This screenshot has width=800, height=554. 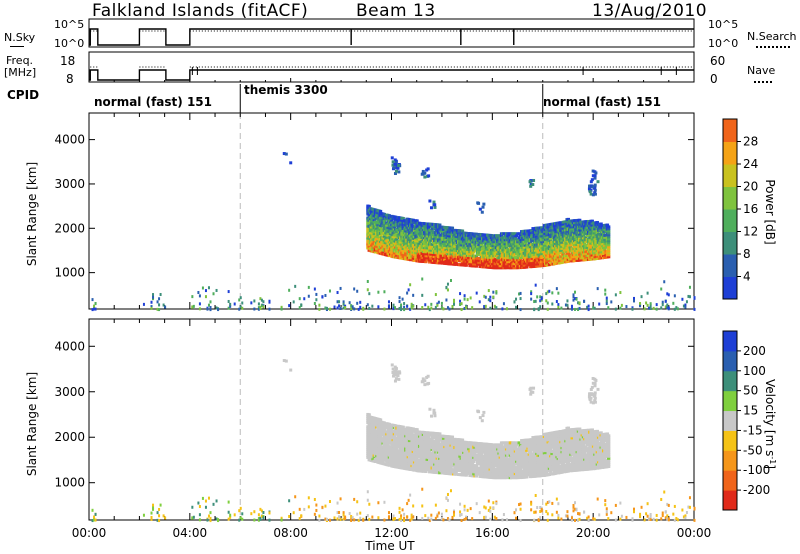 What do you see at coordinates (723, 43) in the screenshot?
I see `nsearch-tick-bottom: 10^0` at bounding box center [723, 43].